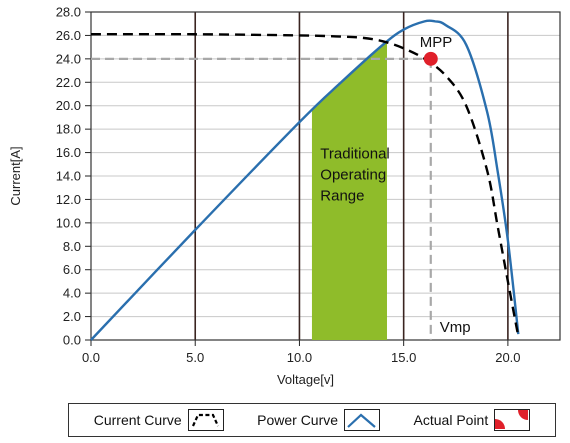 The image size is (570, 443). What do you see at coordinates (72, 316) in the screenshot?
I see `y-tick-label: 2.0` at bounding box center [72, 316].